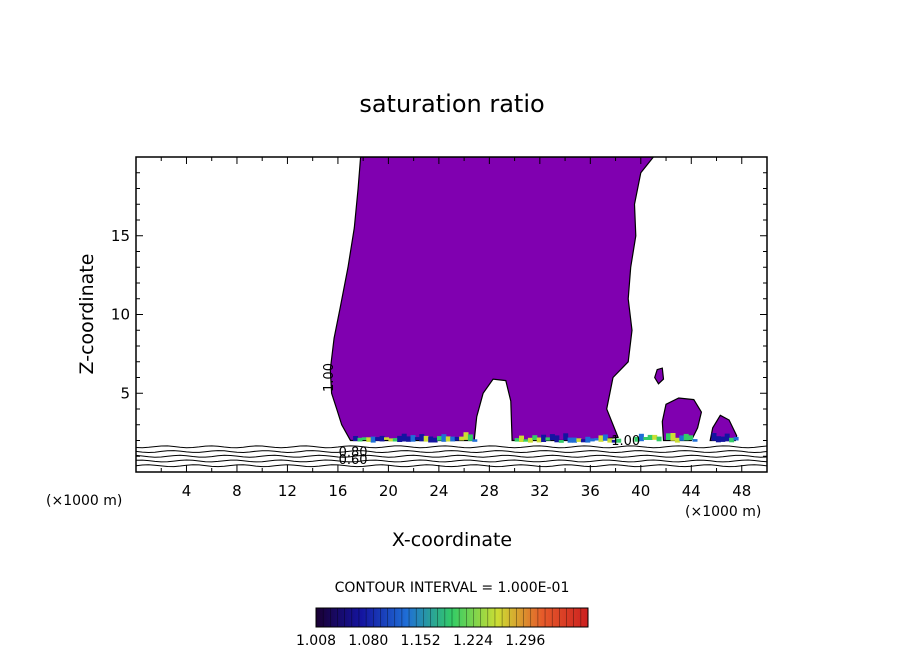  I want to click on x-tick-label: 8, so click(237, 491).